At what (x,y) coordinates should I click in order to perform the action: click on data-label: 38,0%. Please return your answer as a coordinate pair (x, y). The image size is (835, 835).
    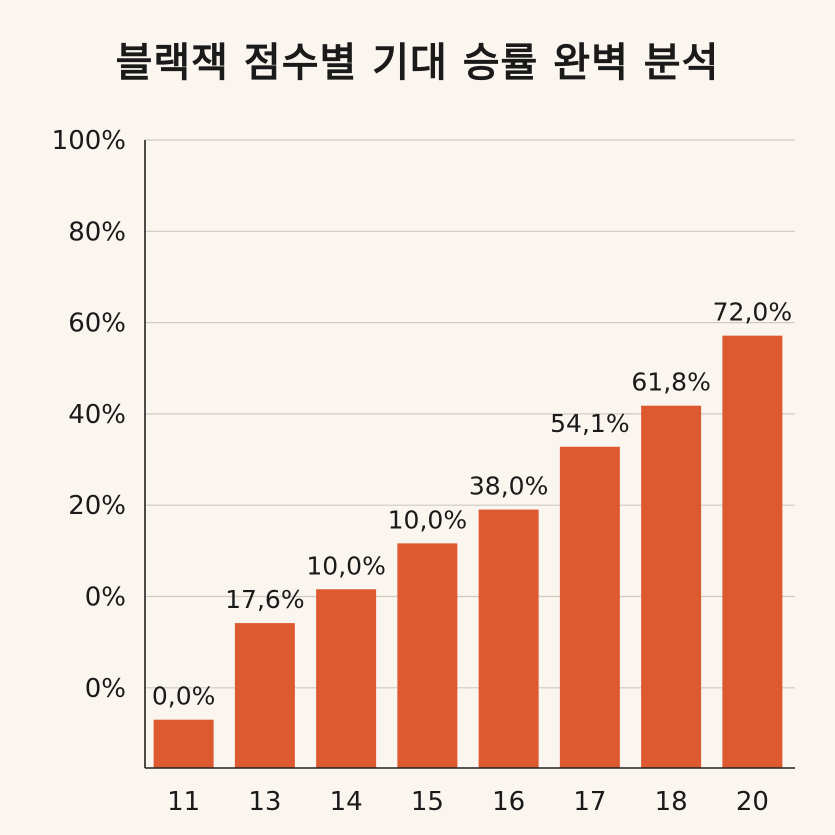
    Looking at the image, I should click on (508, 486).